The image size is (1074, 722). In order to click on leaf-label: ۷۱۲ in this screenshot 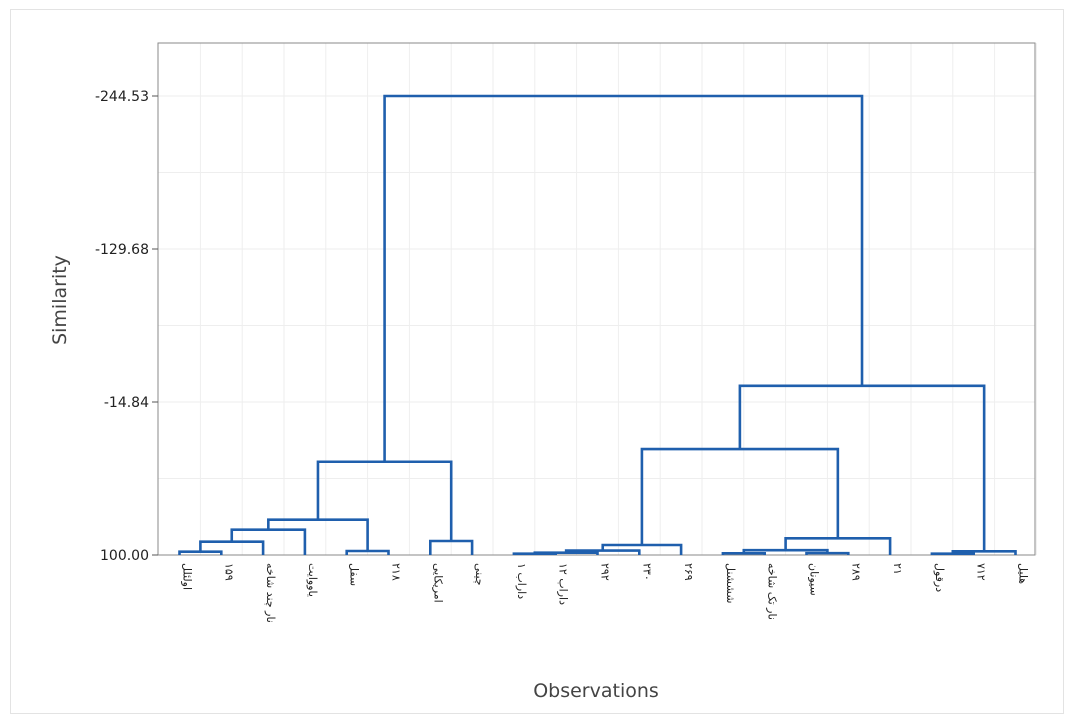, I will do `click(981, 572)`.